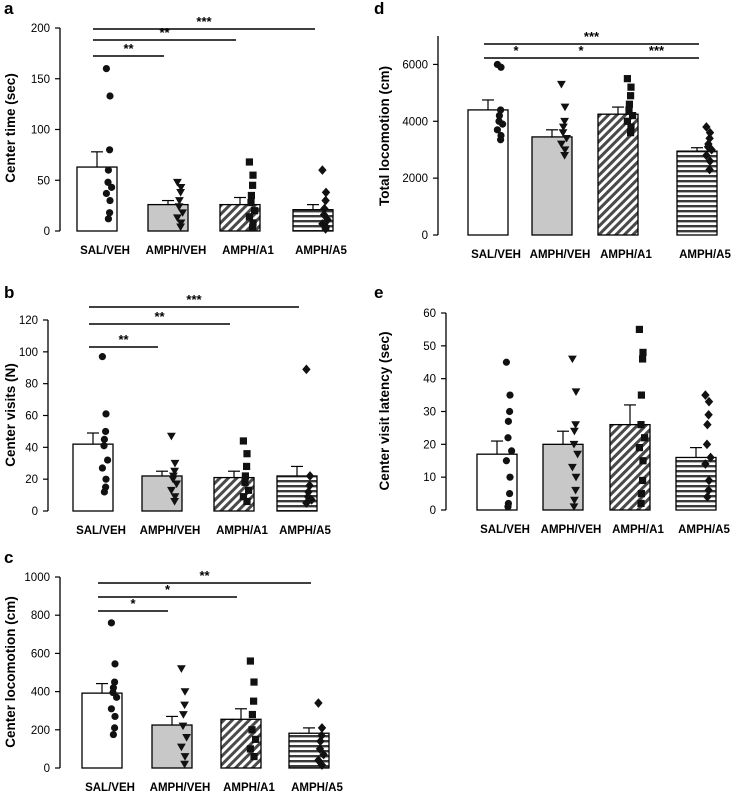  Describe the element at coordinates (40, 731) in the screenshot. I see `y-tick-label: 200` at that location.